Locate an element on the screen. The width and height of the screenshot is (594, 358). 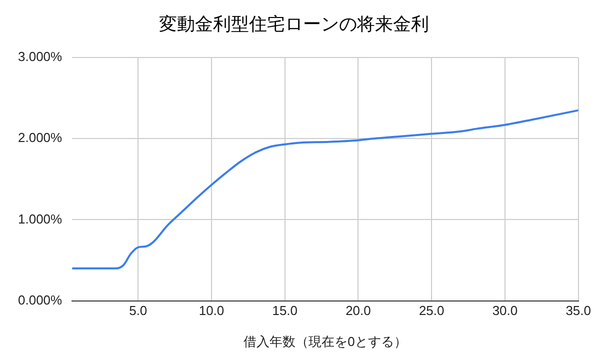
x-tick-label: 30.0 is located at coordinates (505, 310).